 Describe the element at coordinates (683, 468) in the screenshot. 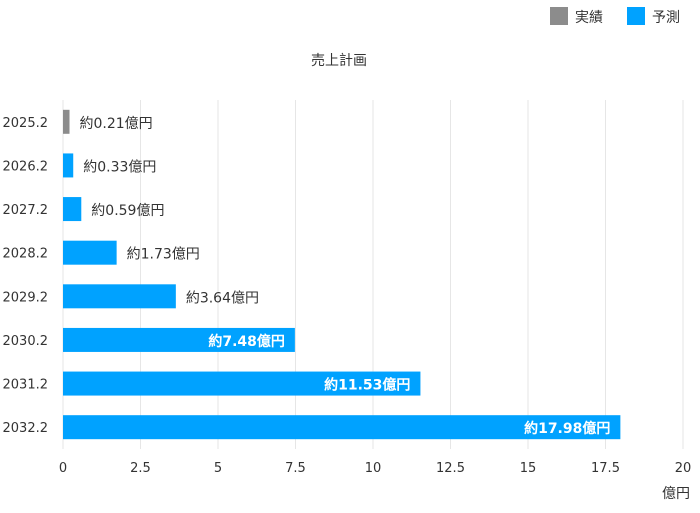

I see `x-tick-label: 20` at that location.